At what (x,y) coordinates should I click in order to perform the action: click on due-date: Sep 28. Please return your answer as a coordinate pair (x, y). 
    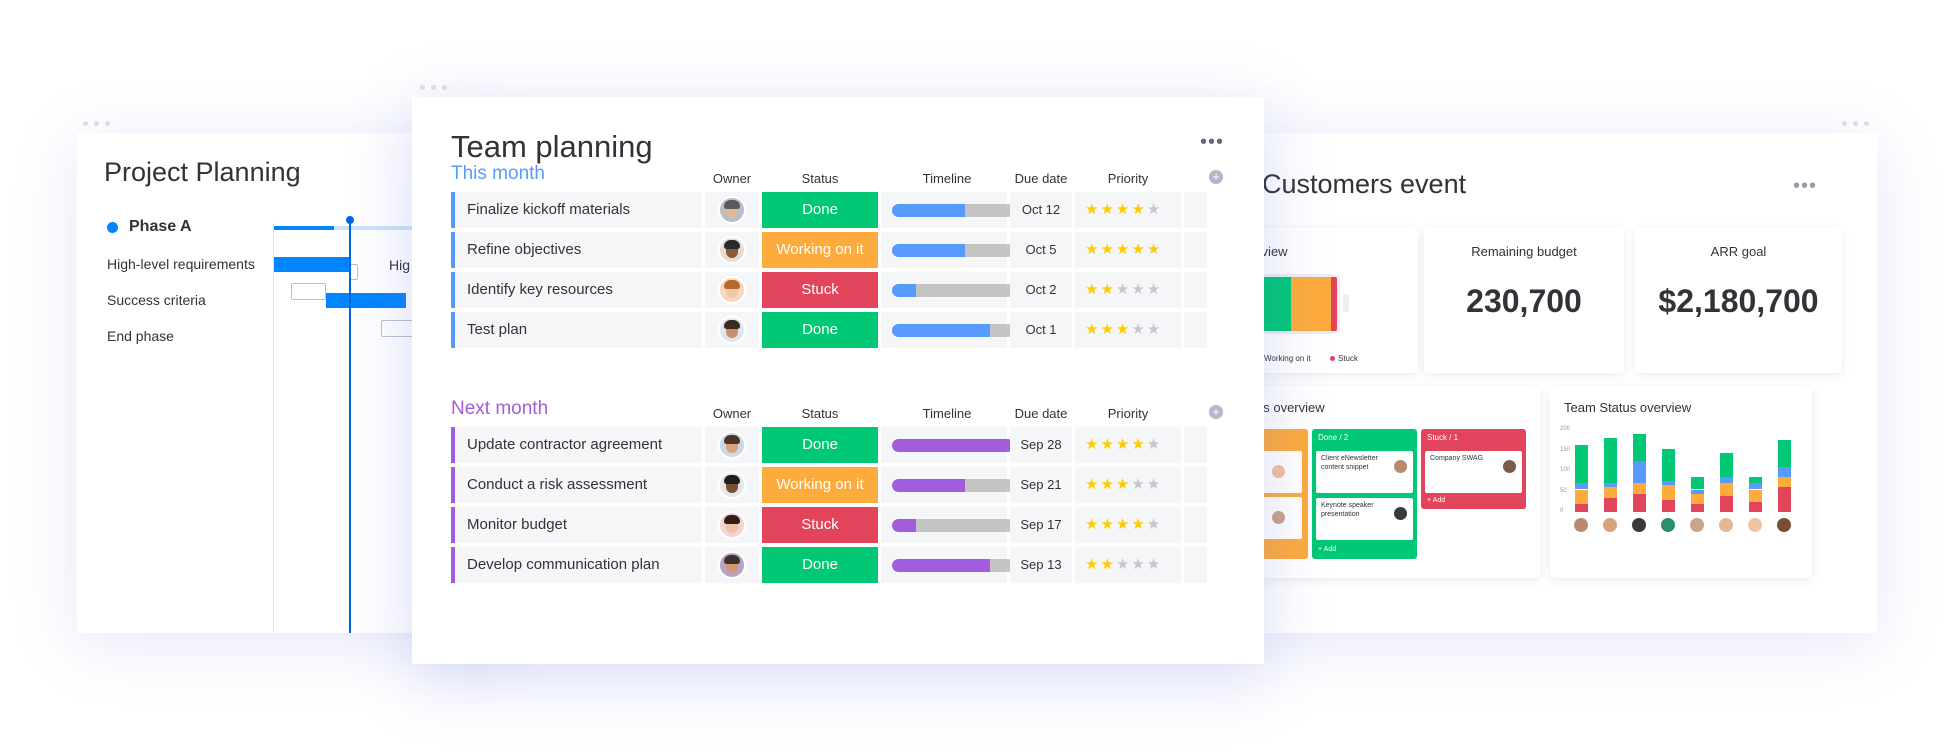
    Looking at the image, I should click on (1041, 445).